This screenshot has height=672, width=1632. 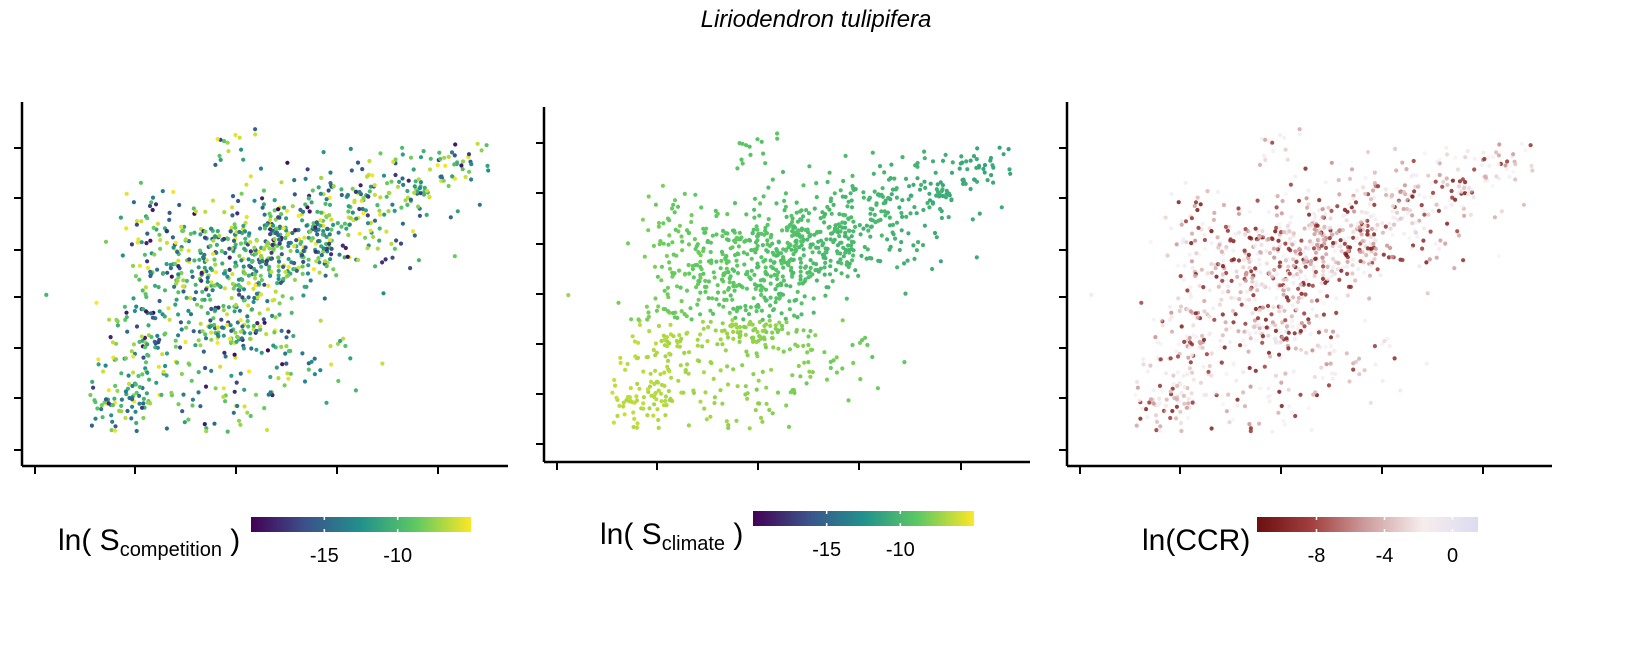 I want to click on legend-title-ccr: ln(CCR), so click(x=1196, y=543).